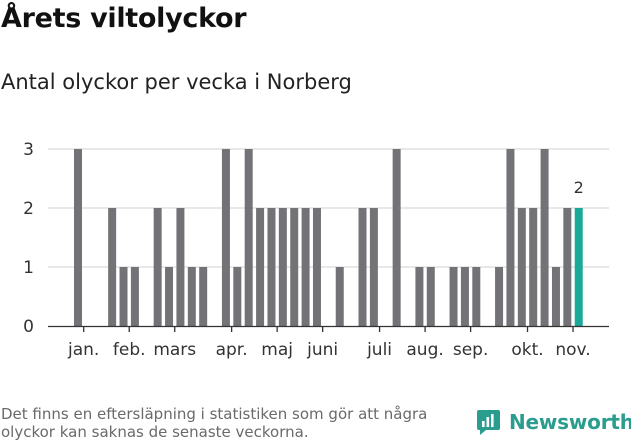 Image resolution: width=631 pixels, height=441 pixels. I want to click on x-tick-label: jan., so click(83, 350).